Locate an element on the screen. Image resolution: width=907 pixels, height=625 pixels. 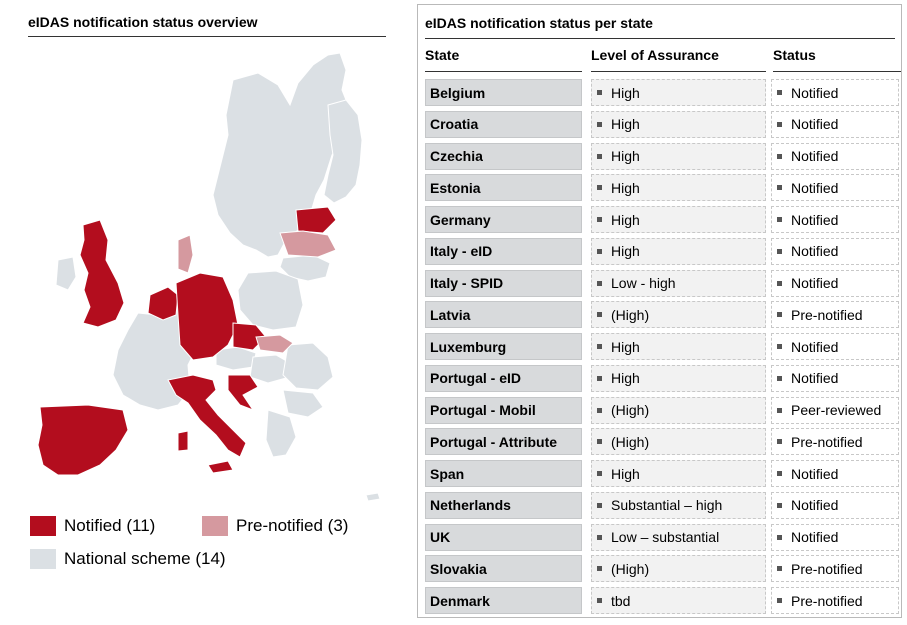
state-cell: Portugal - Attribute is located at coordinates (503, 442).